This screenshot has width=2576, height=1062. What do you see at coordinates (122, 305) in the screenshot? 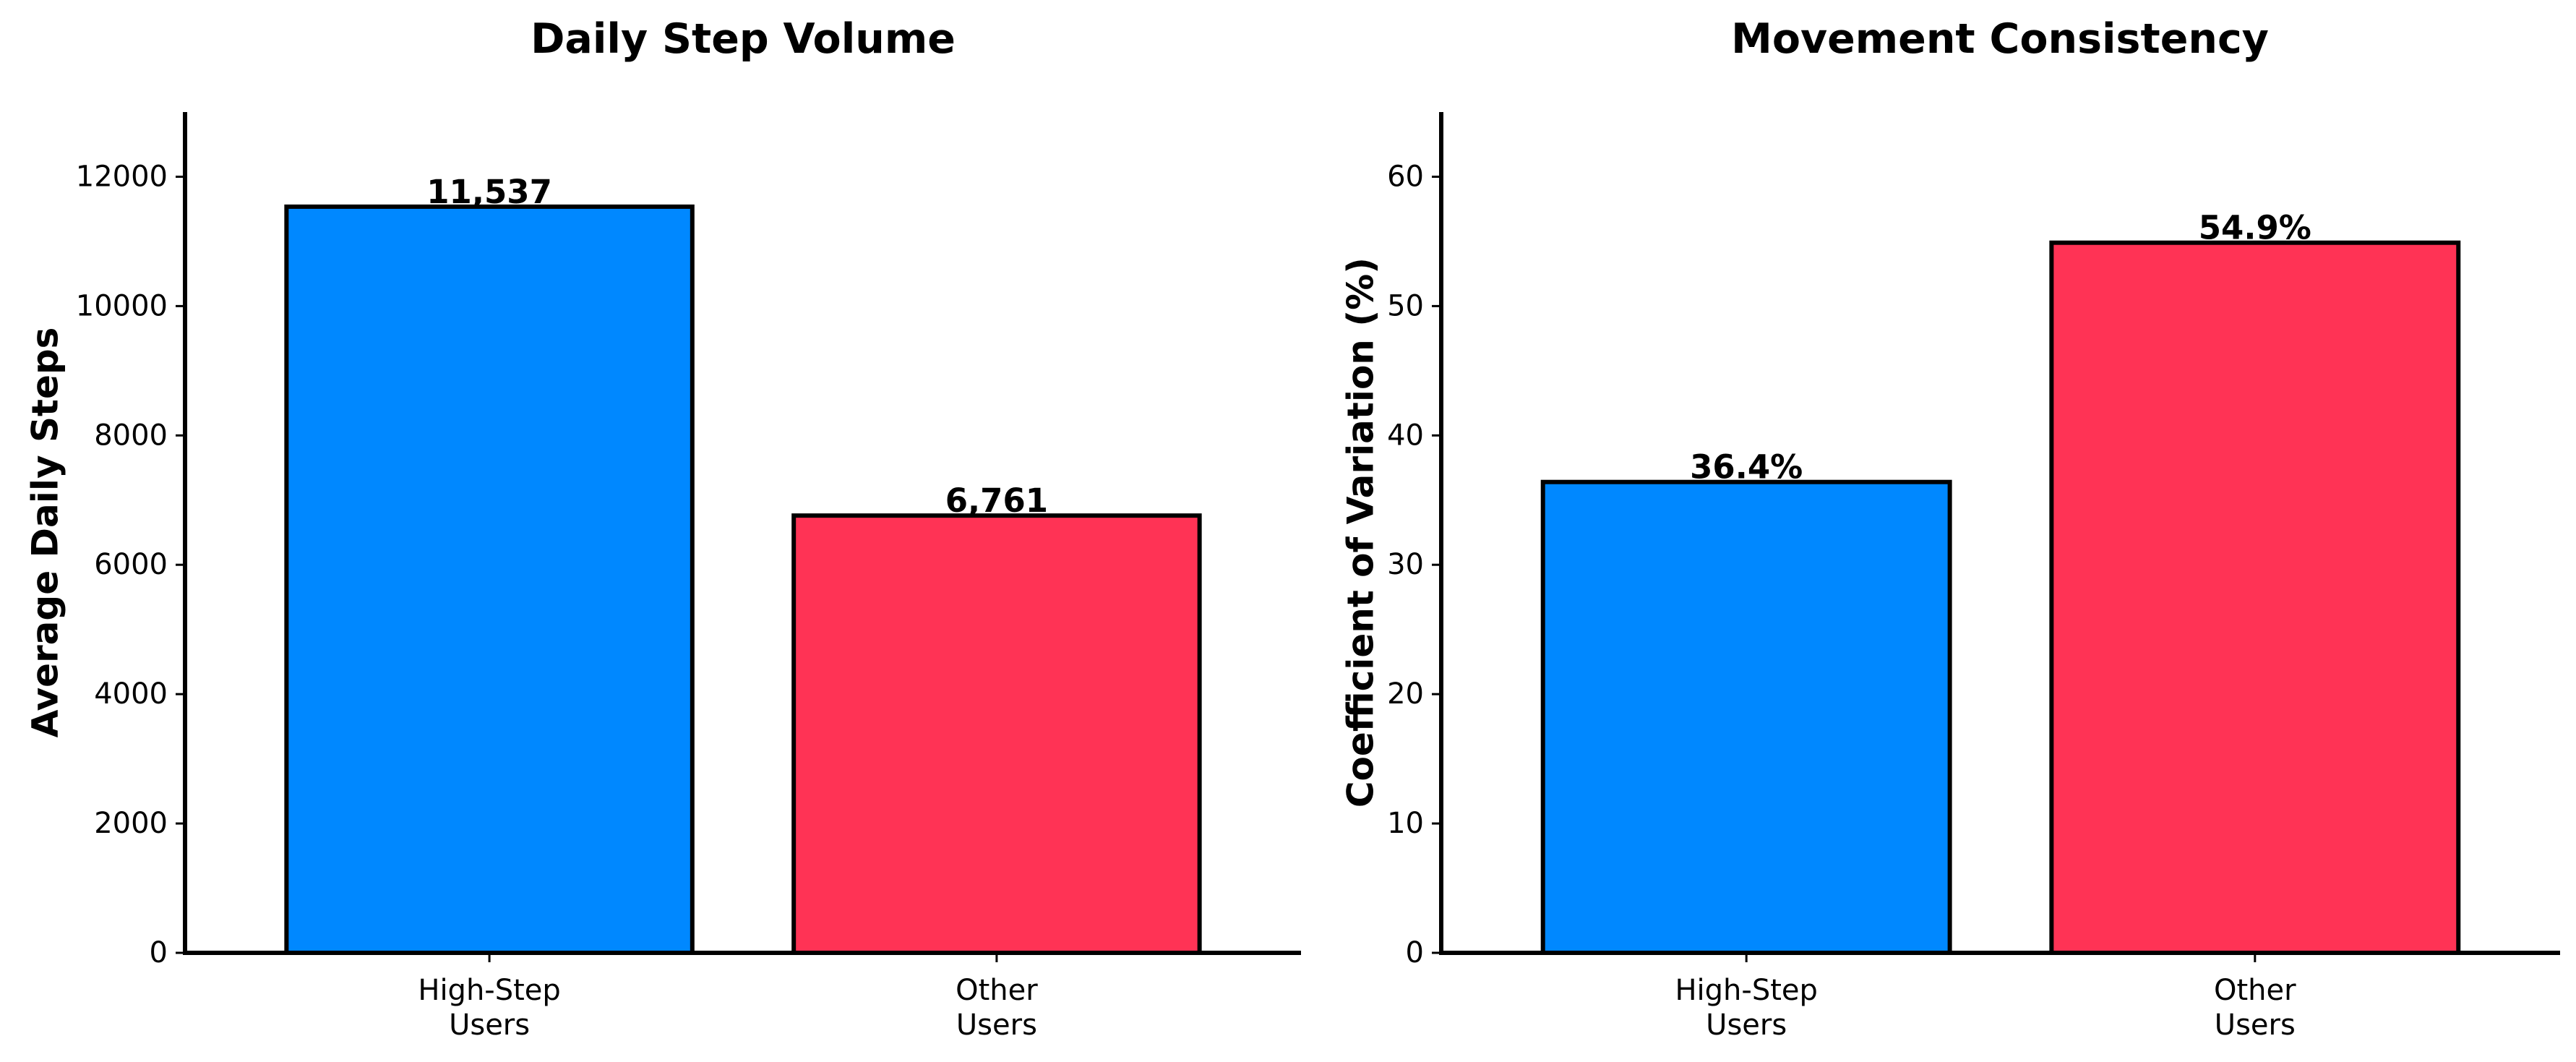
I see `y-tick-label: 10000` at bounding box center [122, 305].